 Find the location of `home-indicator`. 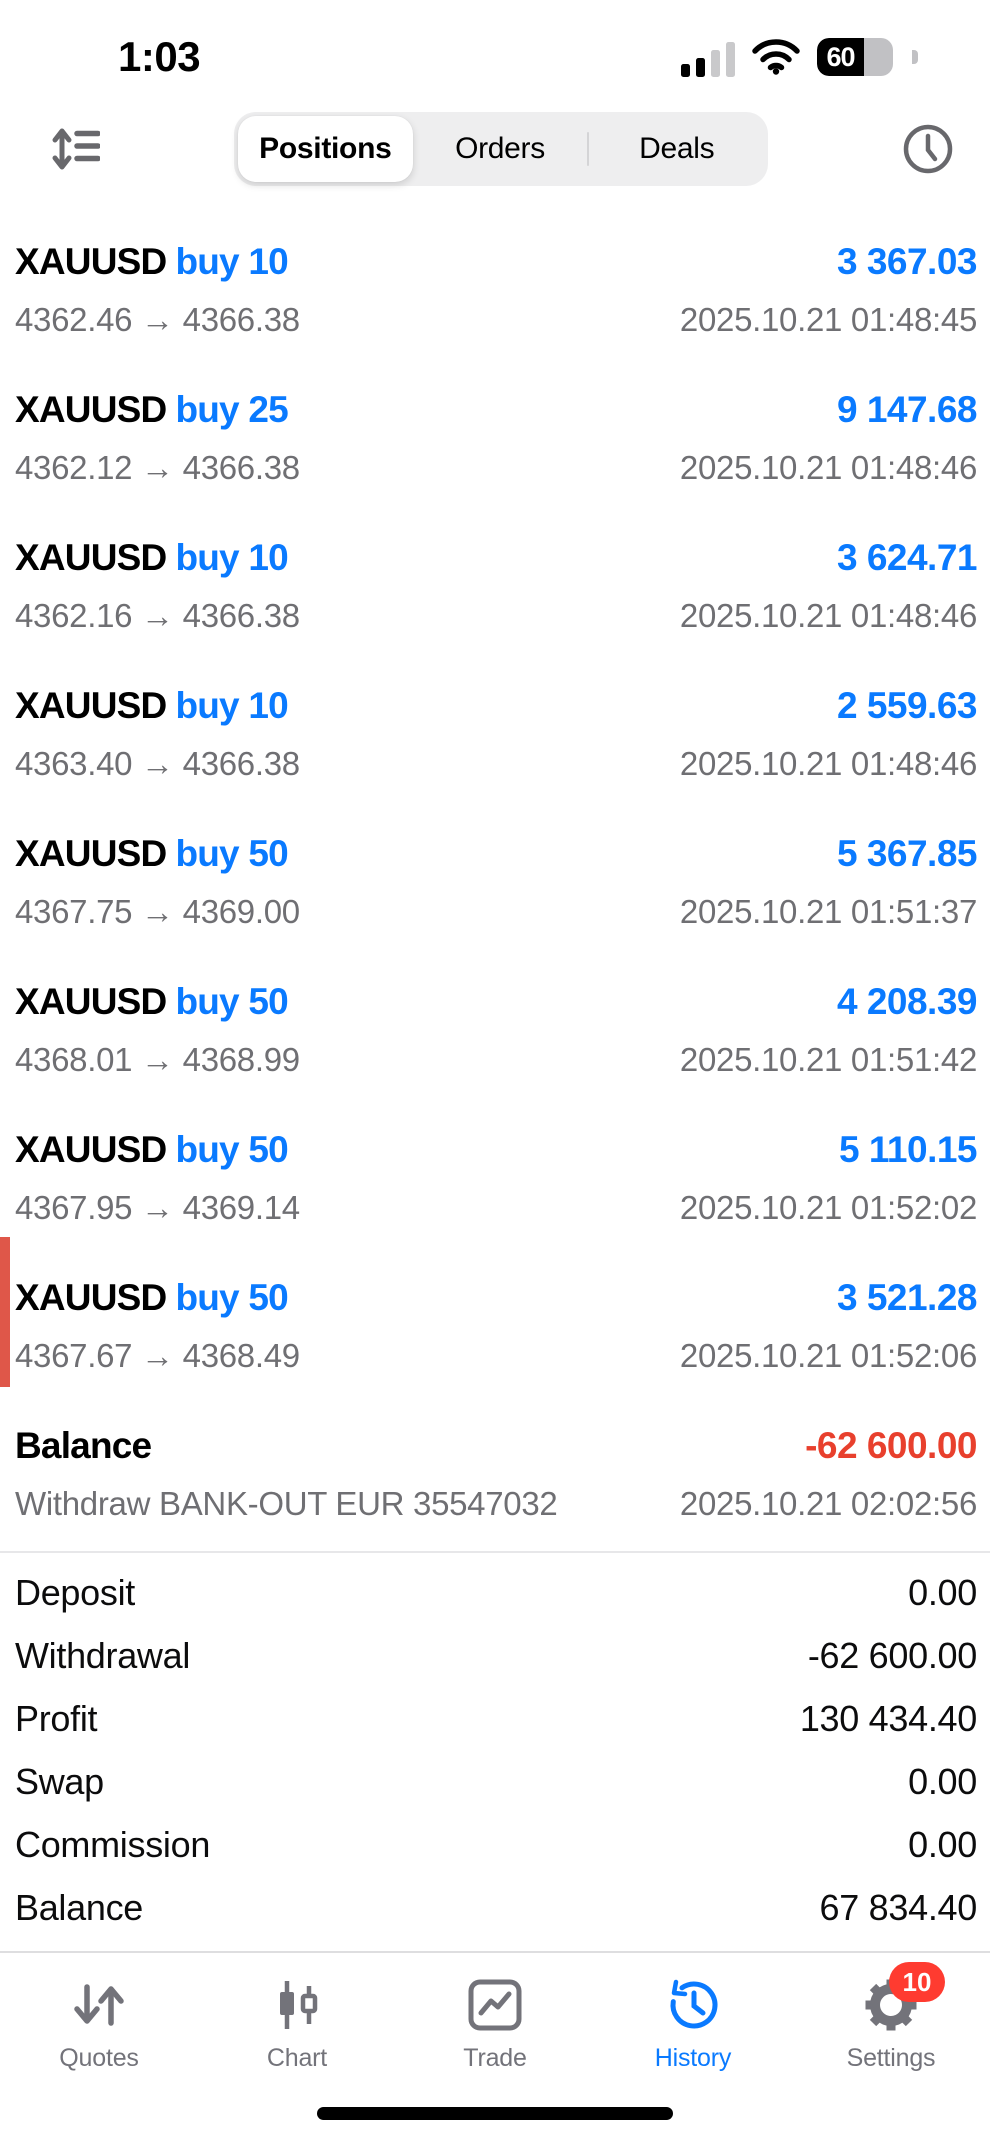

home-indicator is located at coordinates (495, 2113).